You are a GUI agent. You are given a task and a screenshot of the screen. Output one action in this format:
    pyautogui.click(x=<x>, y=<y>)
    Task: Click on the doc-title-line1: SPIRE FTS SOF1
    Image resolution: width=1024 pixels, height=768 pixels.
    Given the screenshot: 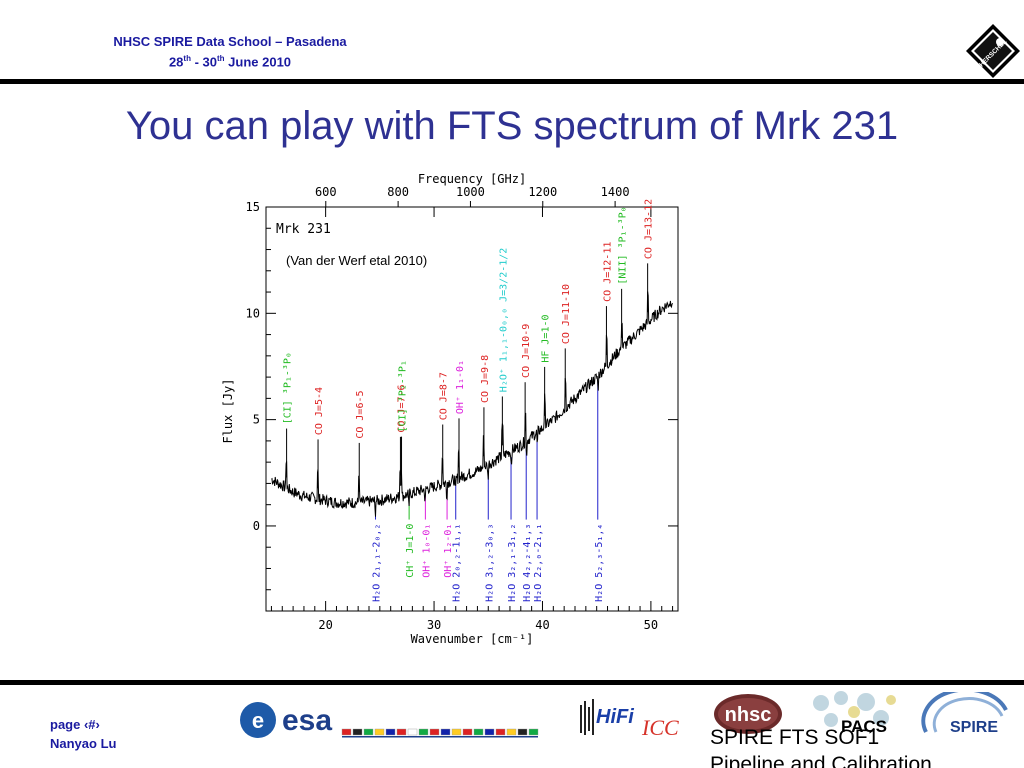 What is the action you would take?
    pyautogui.click(x=795, y=737)
    